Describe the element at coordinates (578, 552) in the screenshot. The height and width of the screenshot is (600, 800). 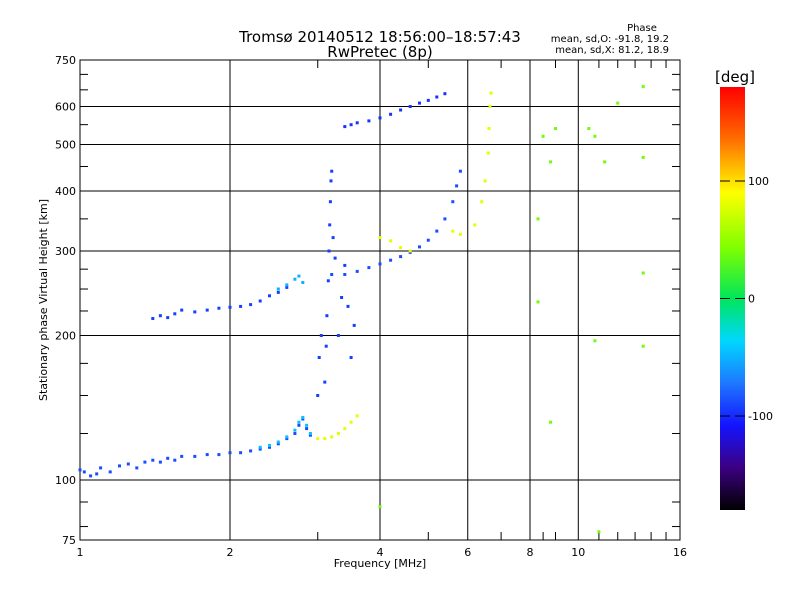
I see `x-tick-label: 10` at that location.